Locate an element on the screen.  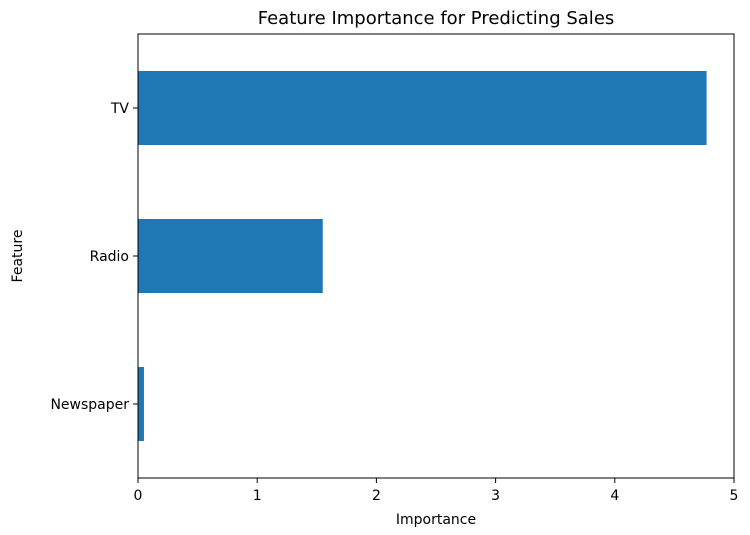
y-axis-ticks: TV Radio Newspaper is located at coordinates (94, 257).